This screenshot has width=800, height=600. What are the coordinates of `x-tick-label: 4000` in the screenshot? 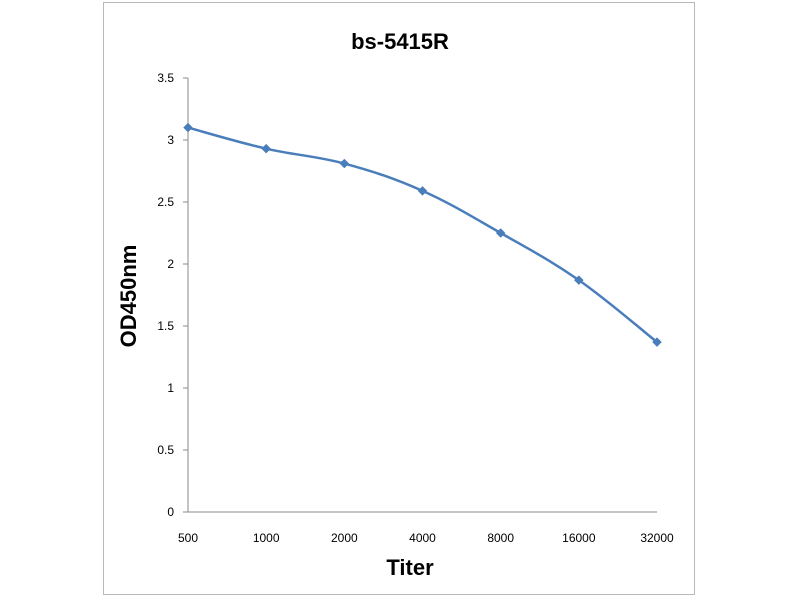 It's located at (422, 538).